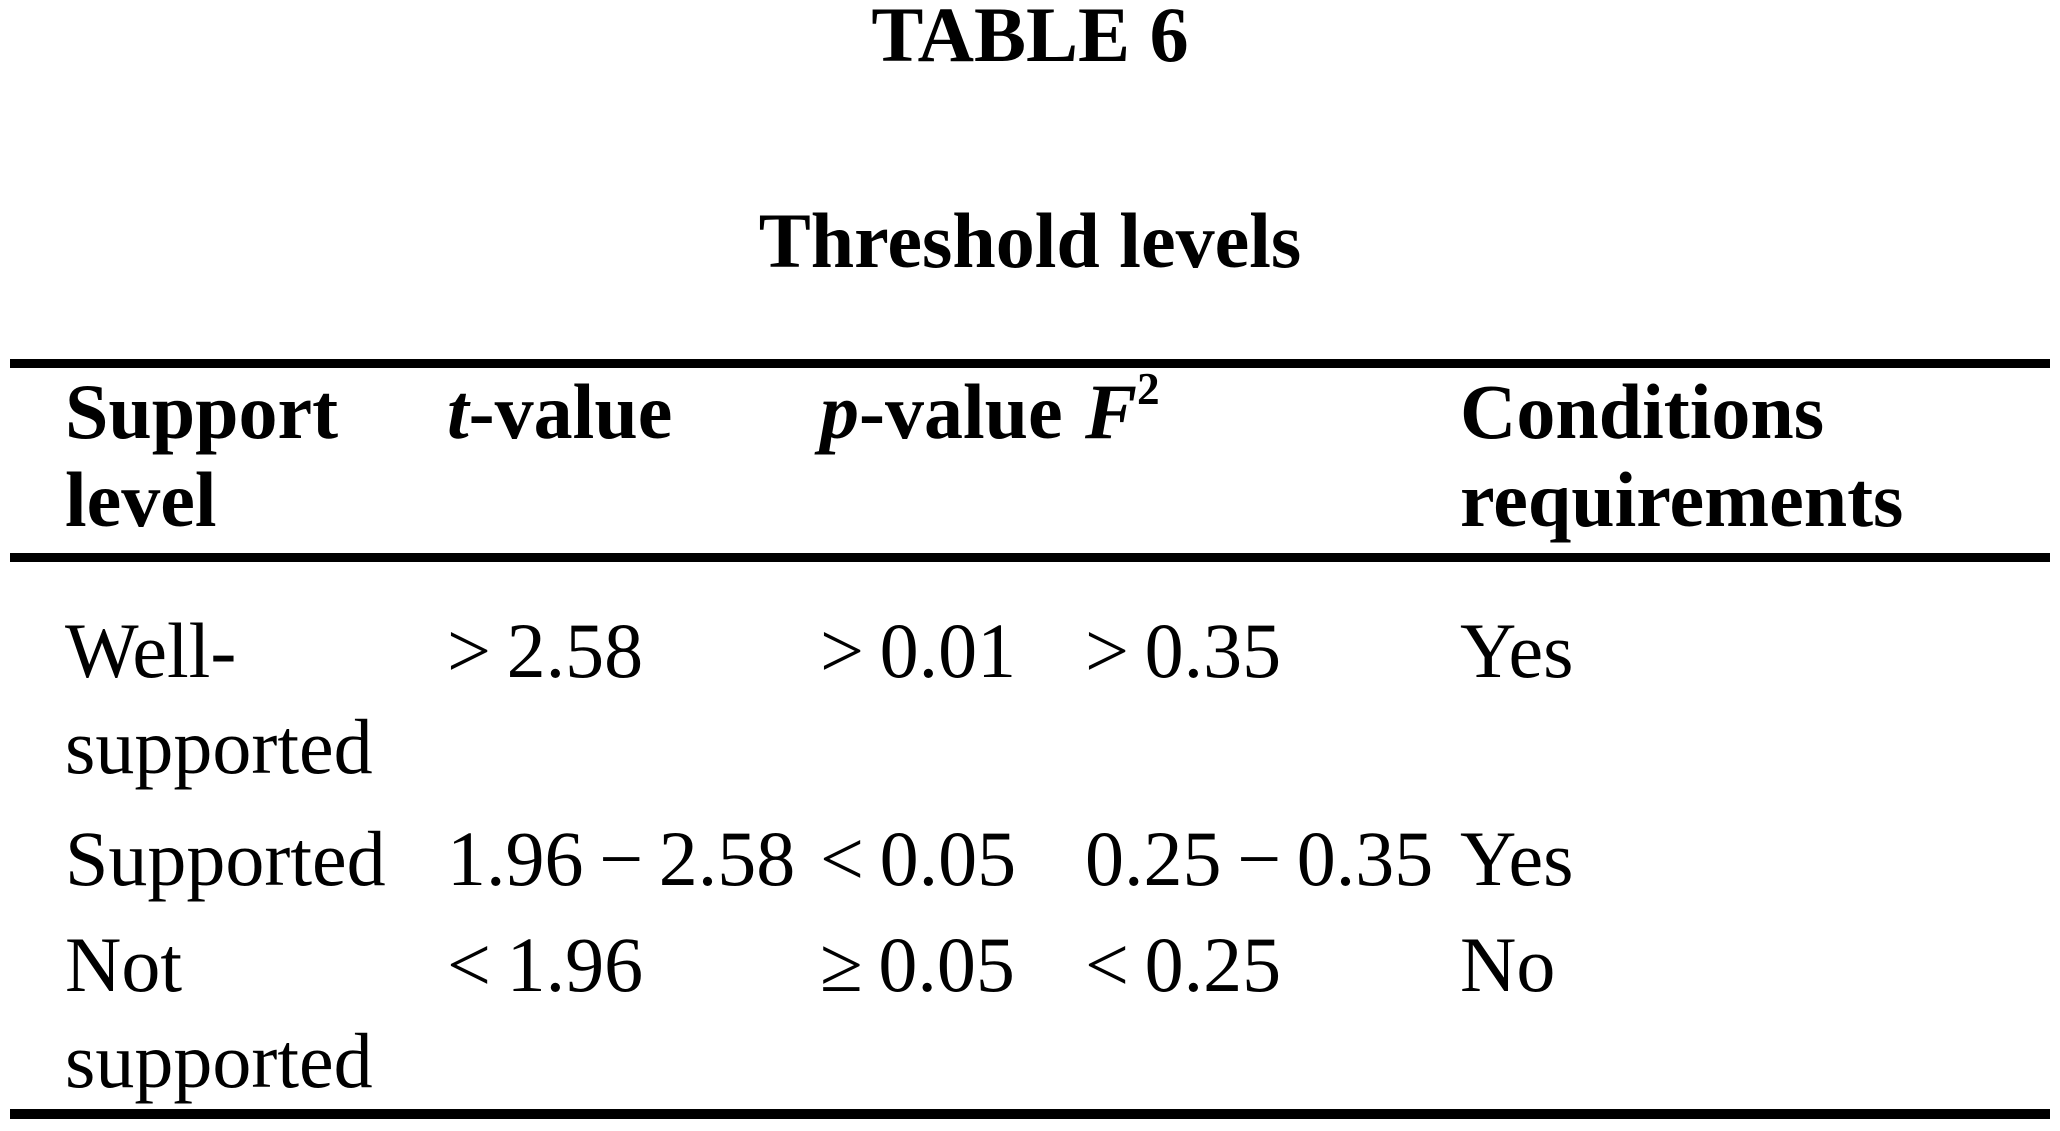 Image resolution: width=2060 pixels, height=1131 pixels. Describe the element at coordinates (1642, 411) in the screenshot. I see `header-line: Conditions` at that location.